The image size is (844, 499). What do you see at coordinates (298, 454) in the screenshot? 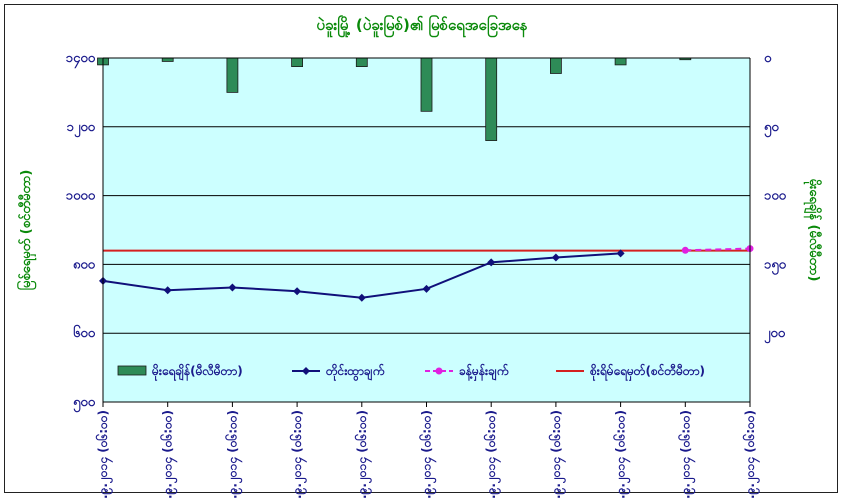
I see `x-tick-label: ၂၁.၉.၂၀၁၄ (၀၆:၀၀)` at bounding box center [298, 454].